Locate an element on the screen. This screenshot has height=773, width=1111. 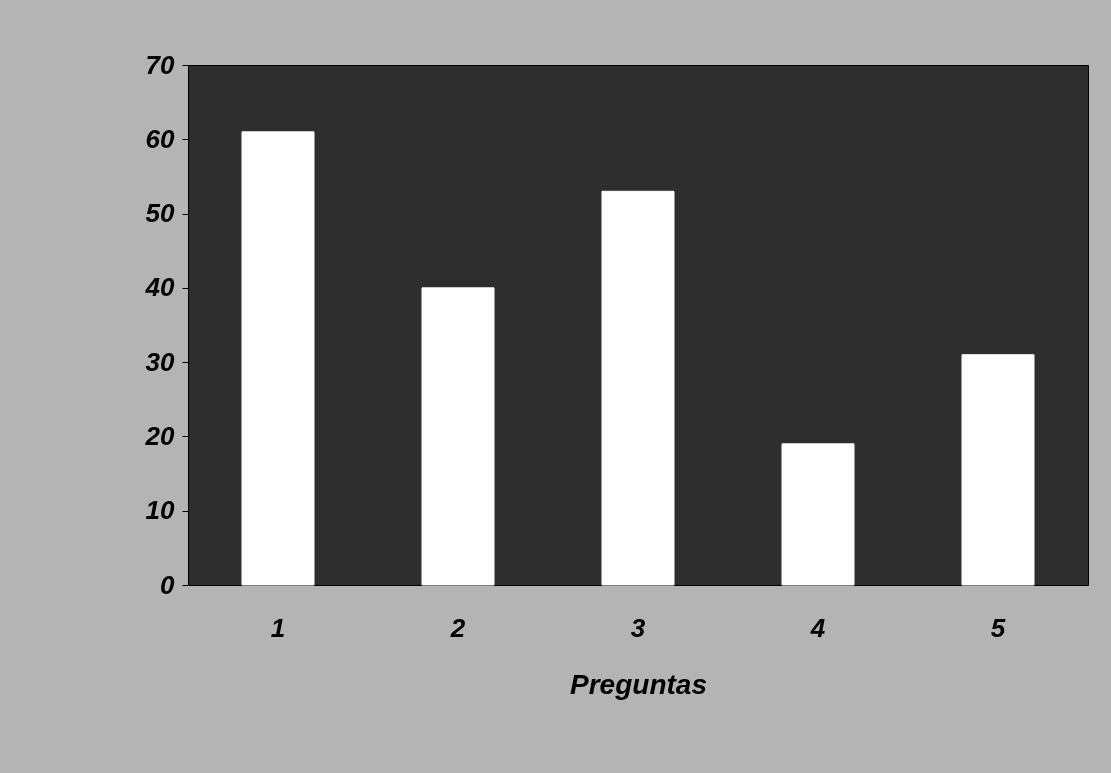
x-tick-label: 3 is located at coordinates (638, 627).